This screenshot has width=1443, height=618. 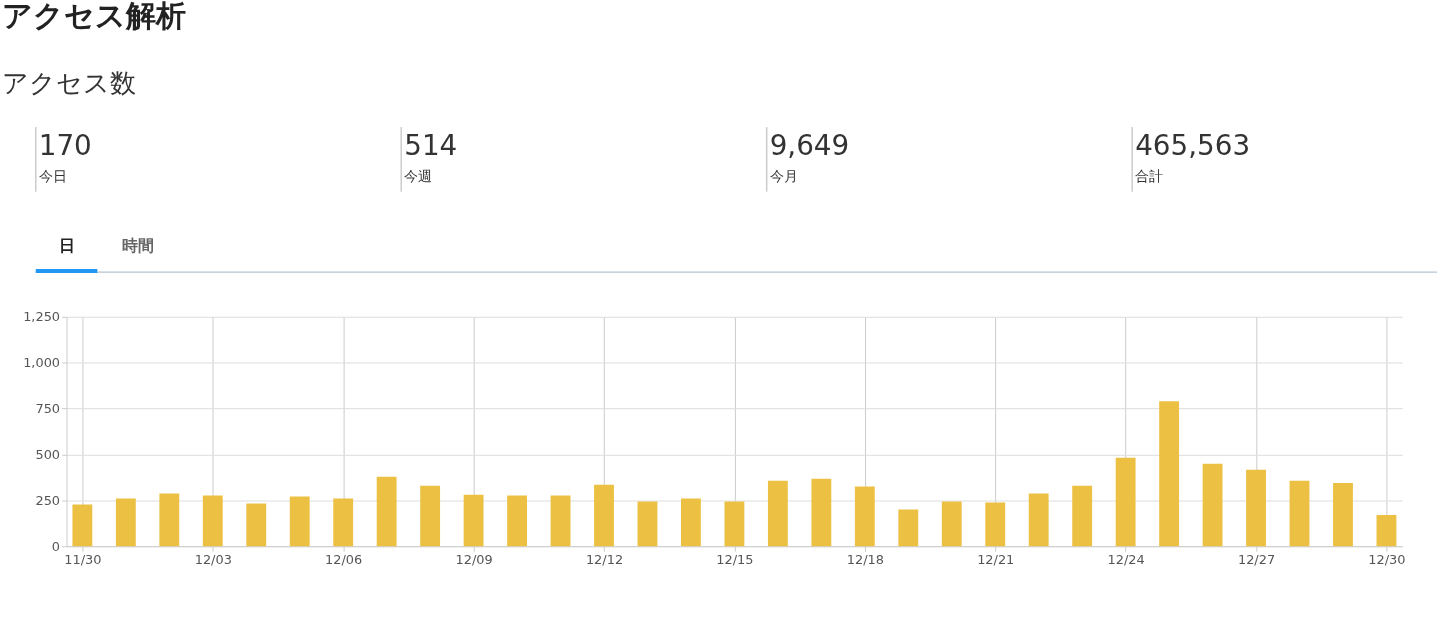 I want to click on text: 170, so click(x=65, y=145).